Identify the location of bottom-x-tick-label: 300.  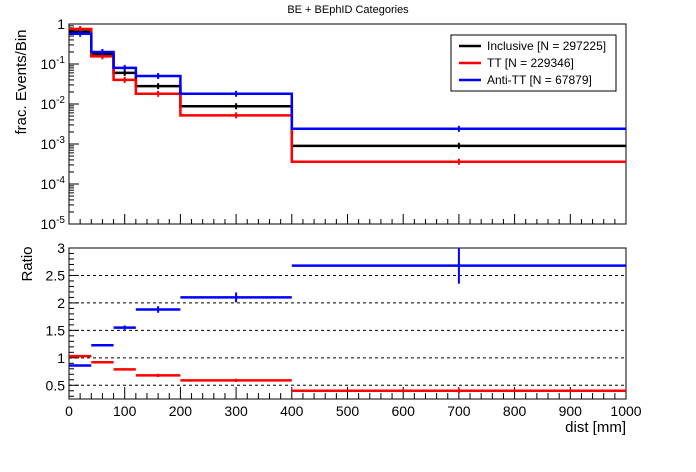
(236, 411).